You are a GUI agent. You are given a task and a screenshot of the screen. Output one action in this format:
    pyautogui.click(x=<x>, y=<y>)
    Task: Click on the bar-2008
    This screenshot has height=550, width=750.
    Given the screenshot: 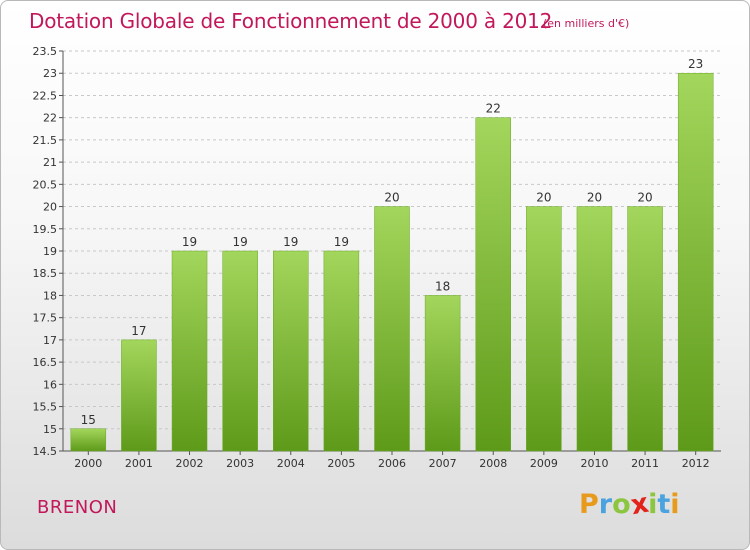 What is the action you would take?
    pyautogui.click(x=493, y=284)
    